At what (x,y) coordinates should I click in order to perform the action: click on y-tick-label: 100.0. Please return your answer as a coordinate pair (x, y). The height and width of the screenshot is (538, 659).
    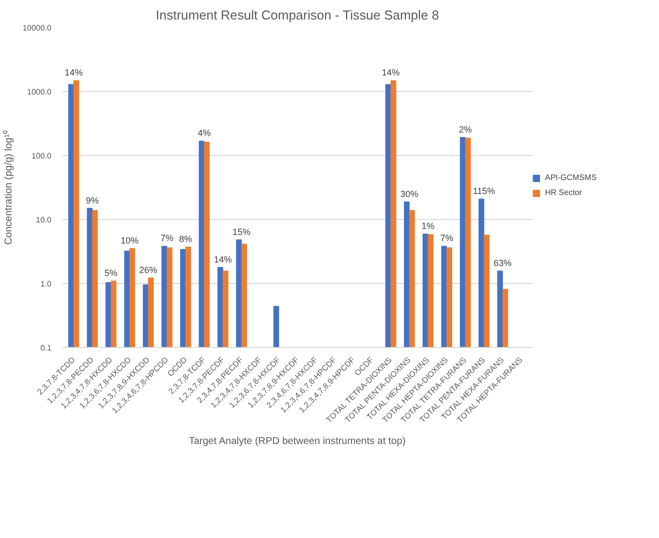
    Looking at the image, I should click on (41, 156).